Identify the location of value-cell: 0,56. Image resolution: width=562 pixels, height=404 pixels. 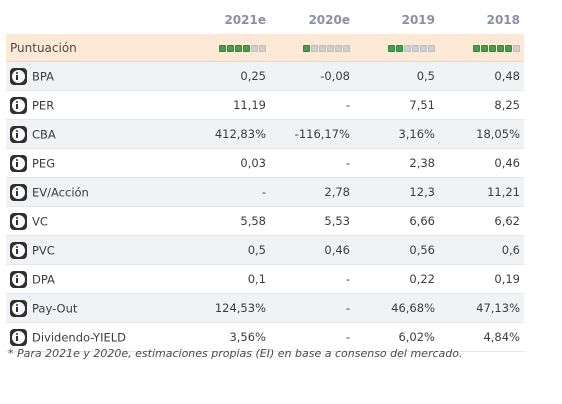
(396, 250).